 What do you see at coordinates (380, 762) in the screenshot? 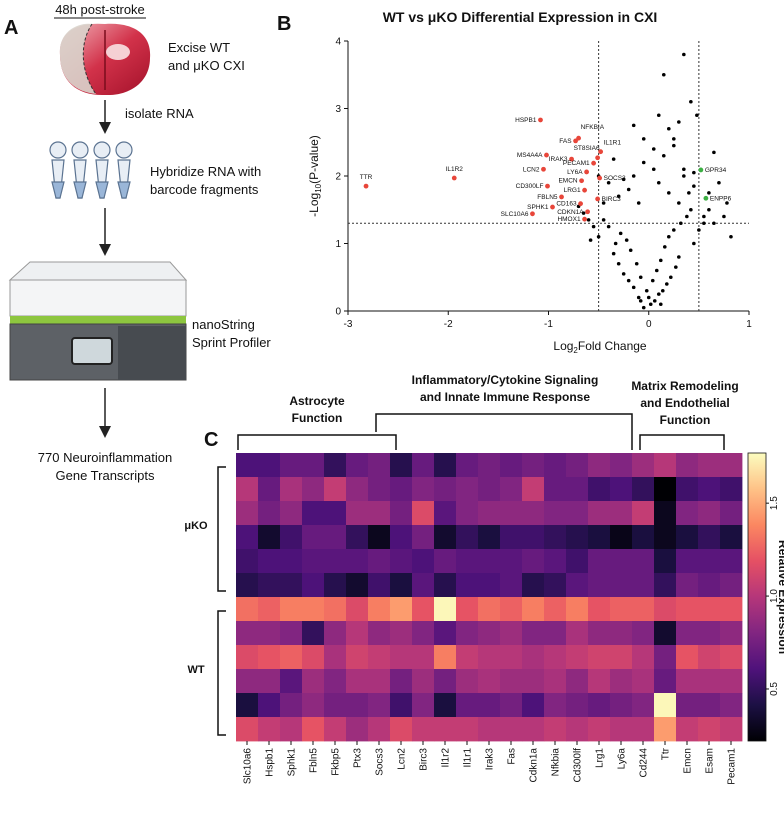
I see `column-label: Socs3` at bounding box center [380, 762].